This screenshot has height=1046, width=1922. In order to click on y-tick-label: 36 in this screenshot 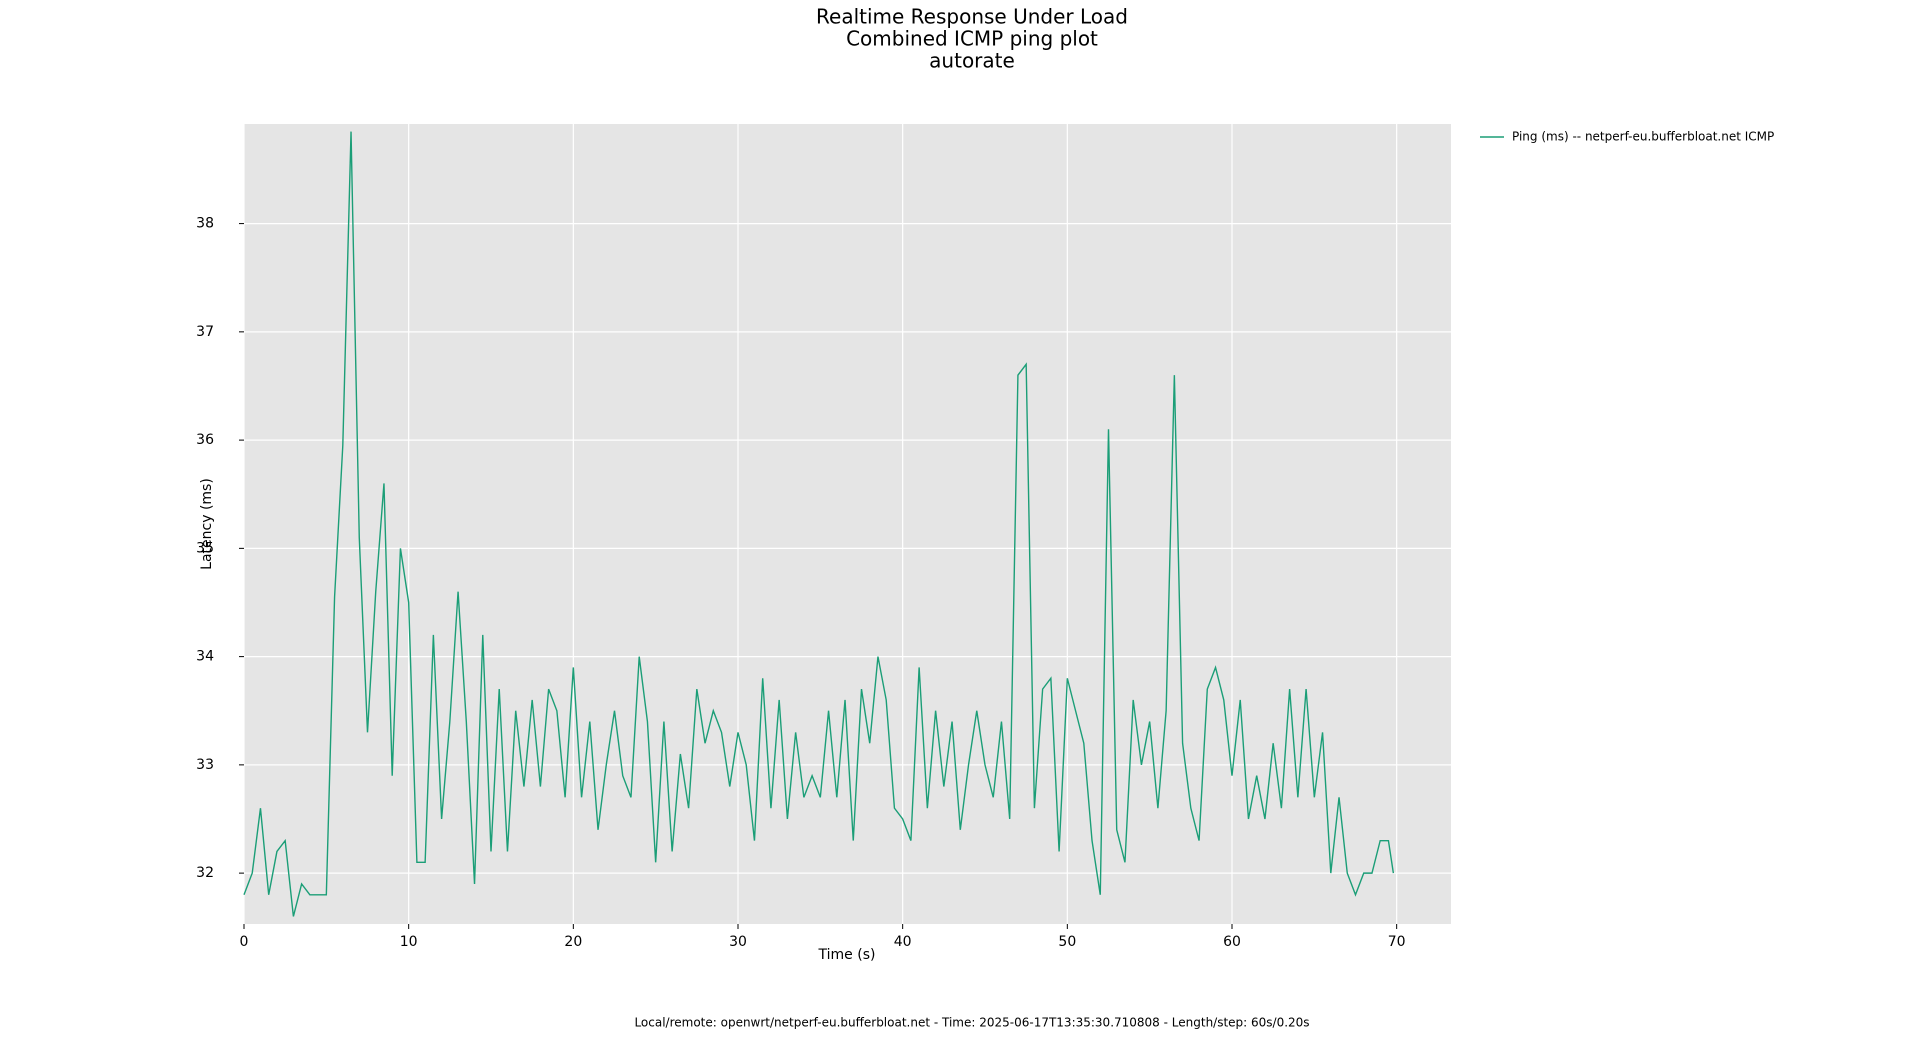, I will do `click(205, 440)`.